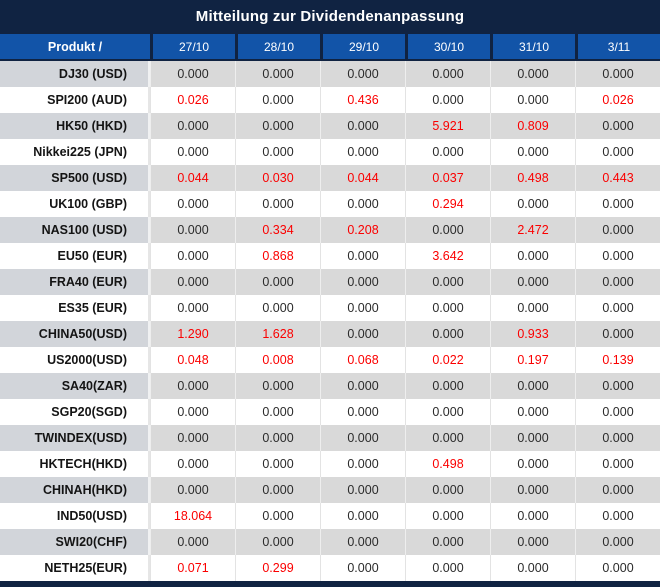 The height and width of the screenshot is (587, 660). I want to click on value-cell: 0.068, so click(362, 360).